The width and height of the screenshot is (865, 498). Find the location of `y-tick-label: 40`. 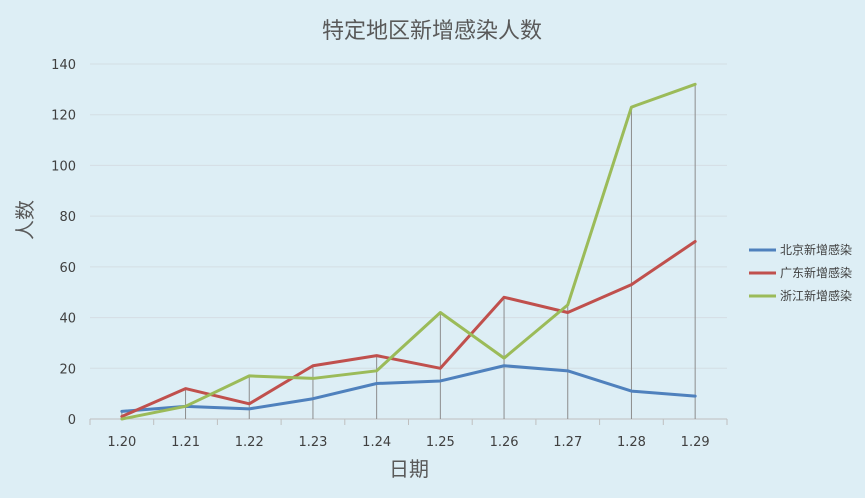

y-tick-label: 40 is located at coordinates (67, 319).